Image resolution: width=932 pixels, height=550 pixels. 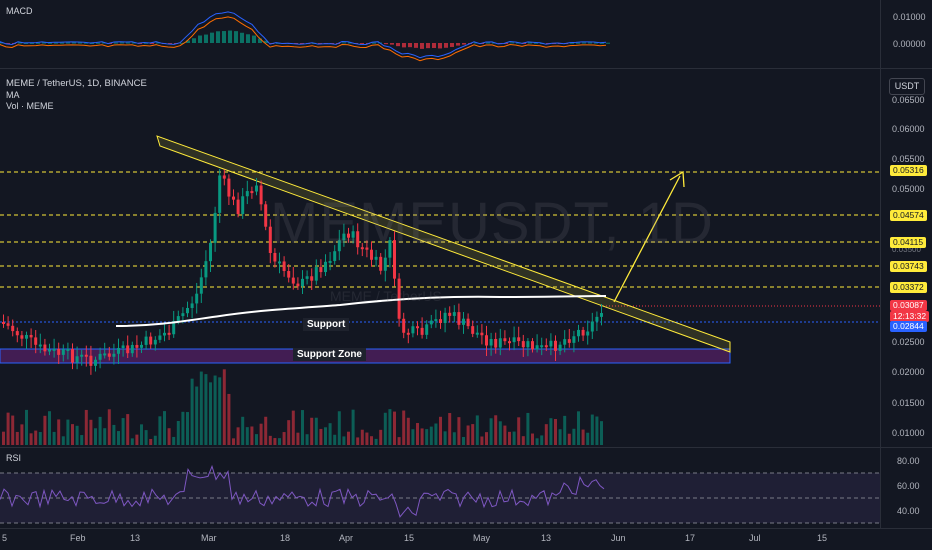 I want to click on support-level-tag: 0.02844, so click(x=908, y=326).